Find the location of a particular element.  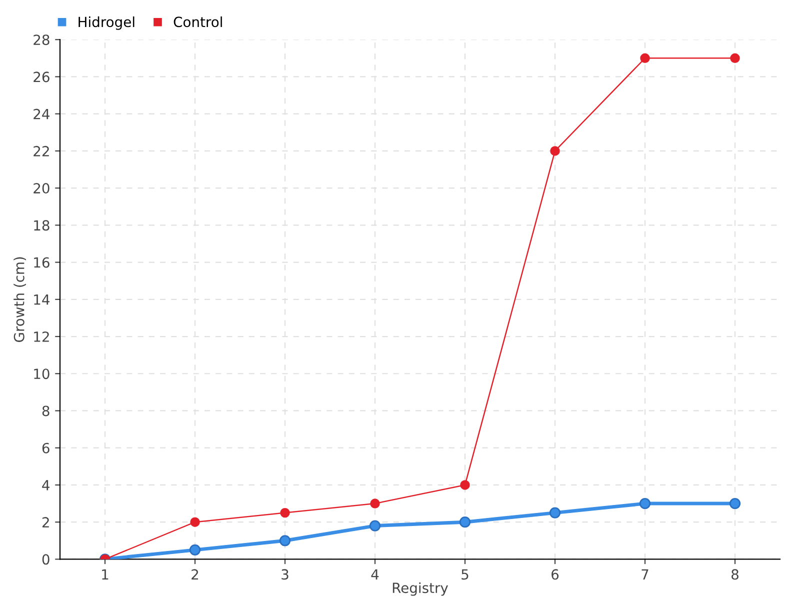

y-tick-label: 4 is located at coordinates (46, 485).